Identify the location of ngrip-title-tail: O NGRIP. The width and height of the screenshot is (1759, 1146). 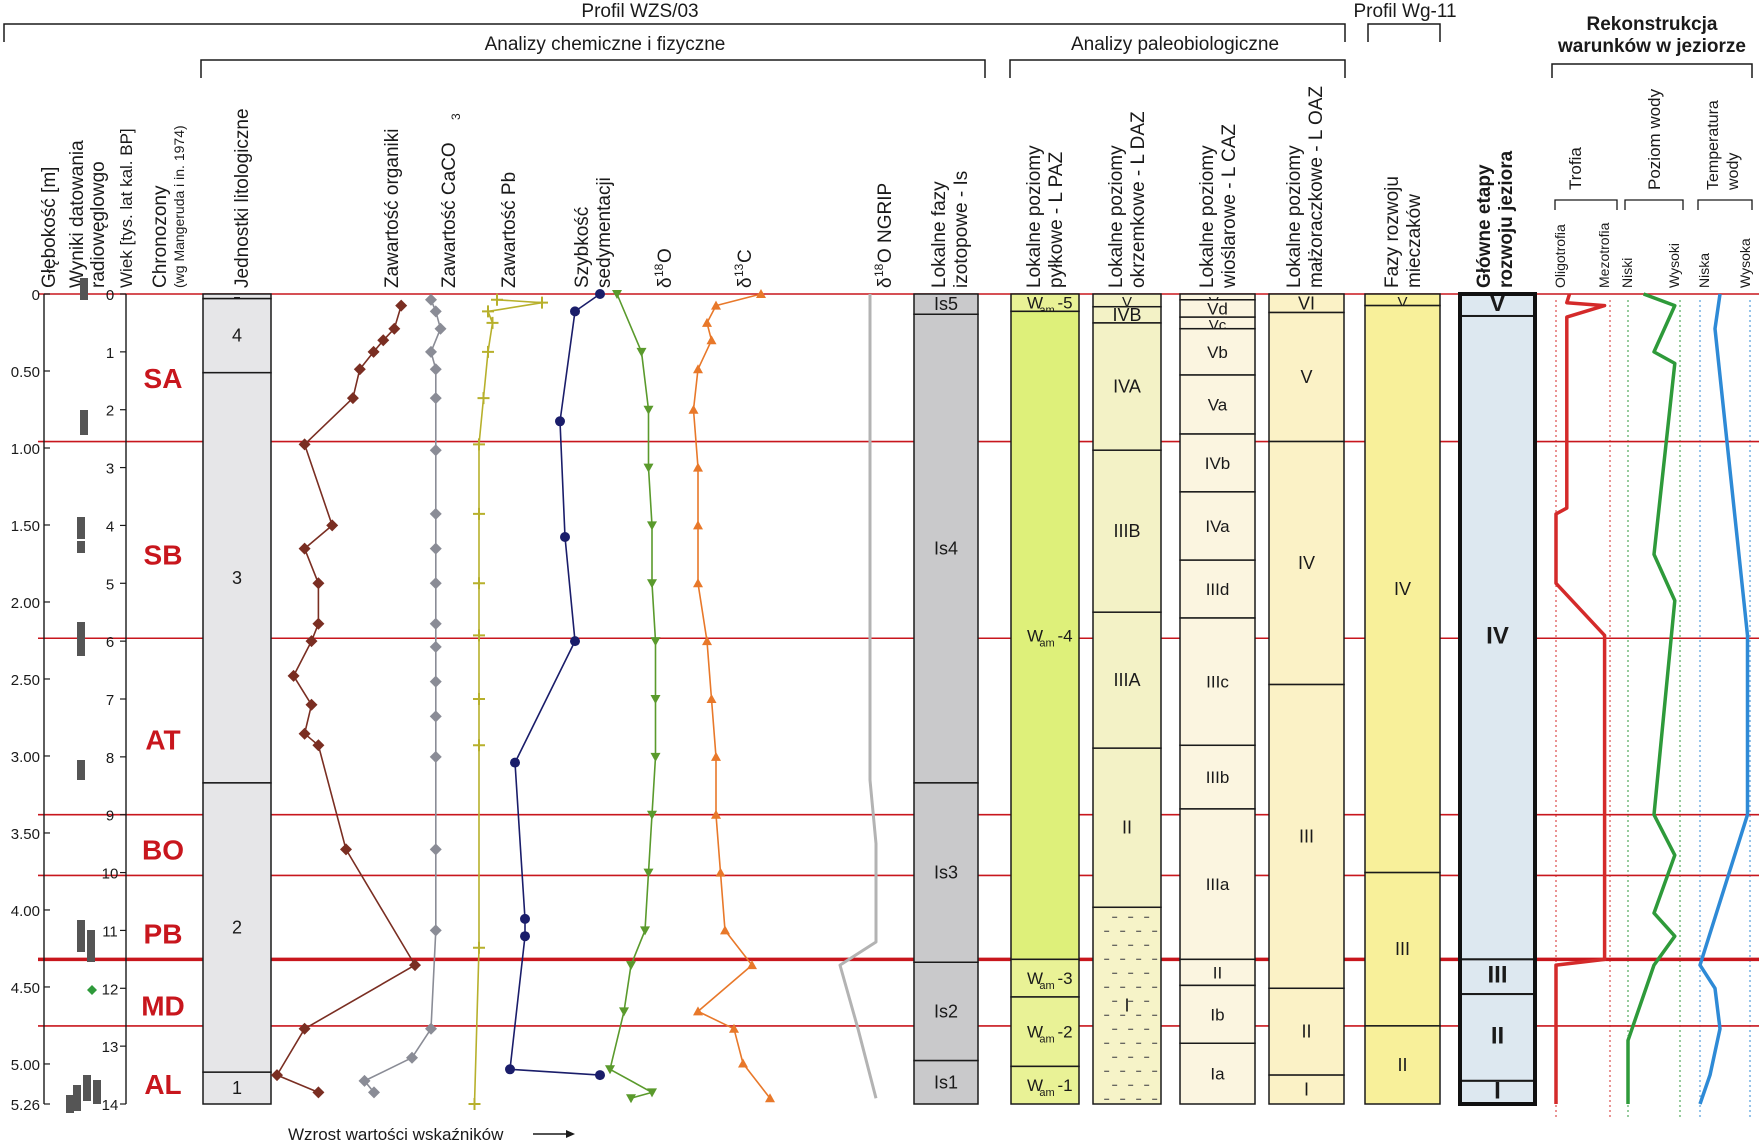
(885, 223).